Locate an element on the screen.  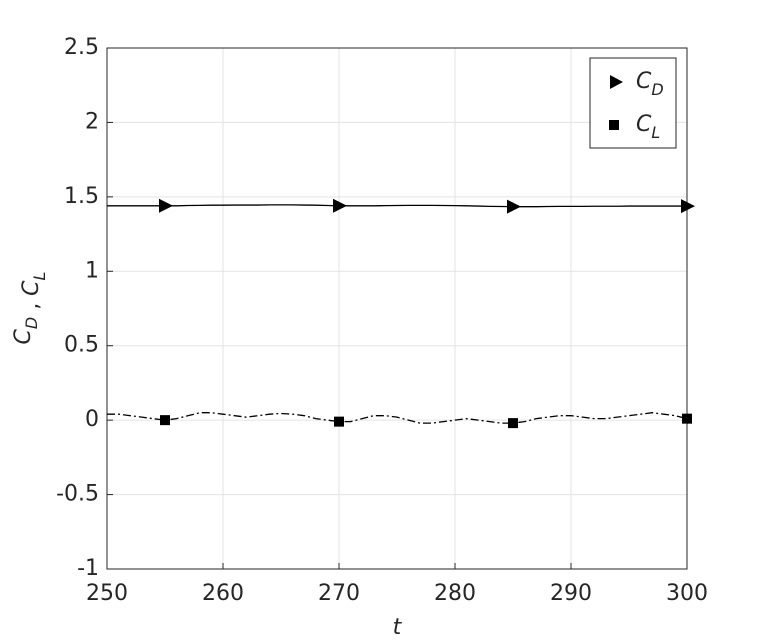
x-axis-label: t is located at coordinates (398, 627).